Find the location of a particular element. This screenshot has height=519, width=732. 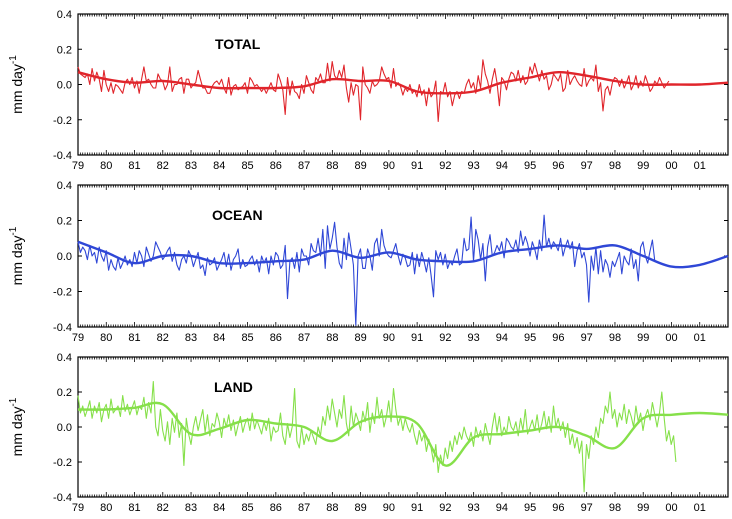

panel-title: TOTAL is located at coordinates (238, 44).